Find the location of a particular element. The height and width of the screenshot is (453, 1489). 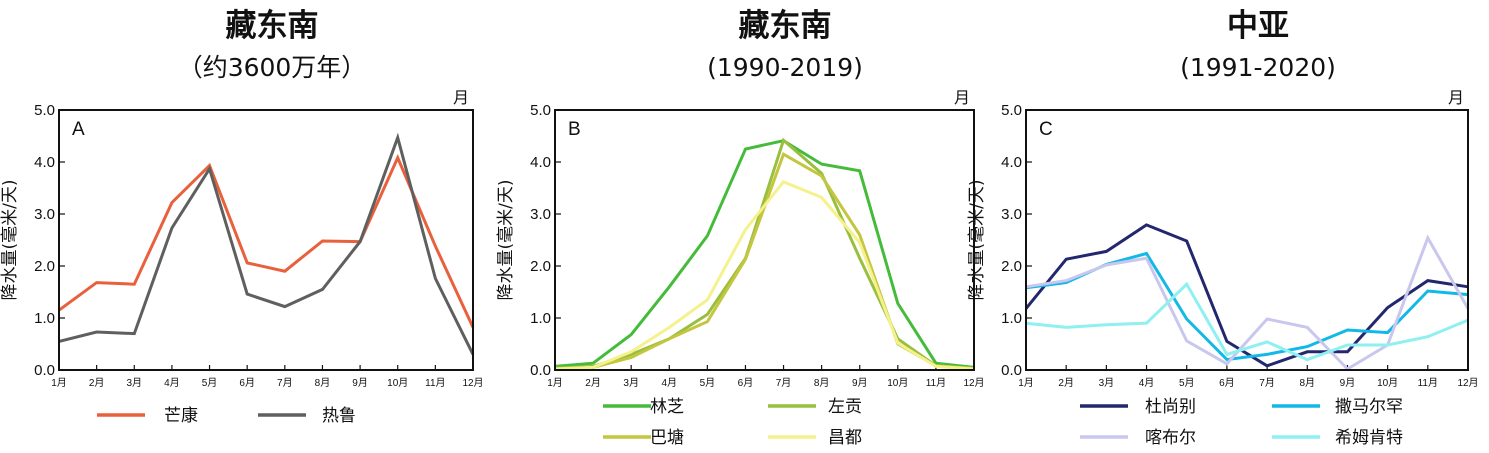

legend-label: 昌都 is located at coordinates (845, 438).